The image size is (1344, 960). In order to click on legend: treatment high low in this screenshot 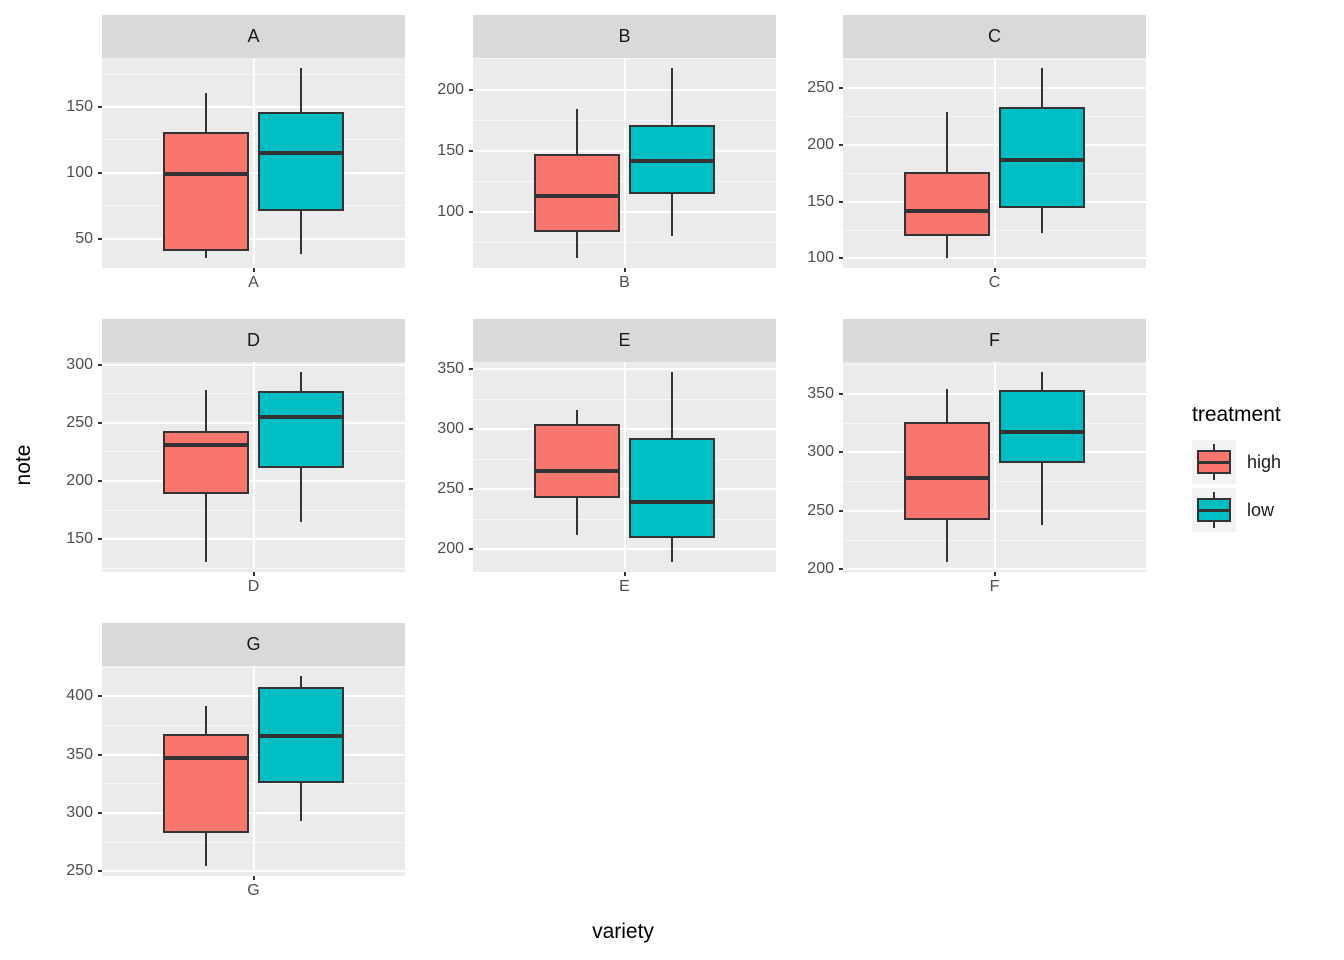, I will do `click(1236, 469)`.